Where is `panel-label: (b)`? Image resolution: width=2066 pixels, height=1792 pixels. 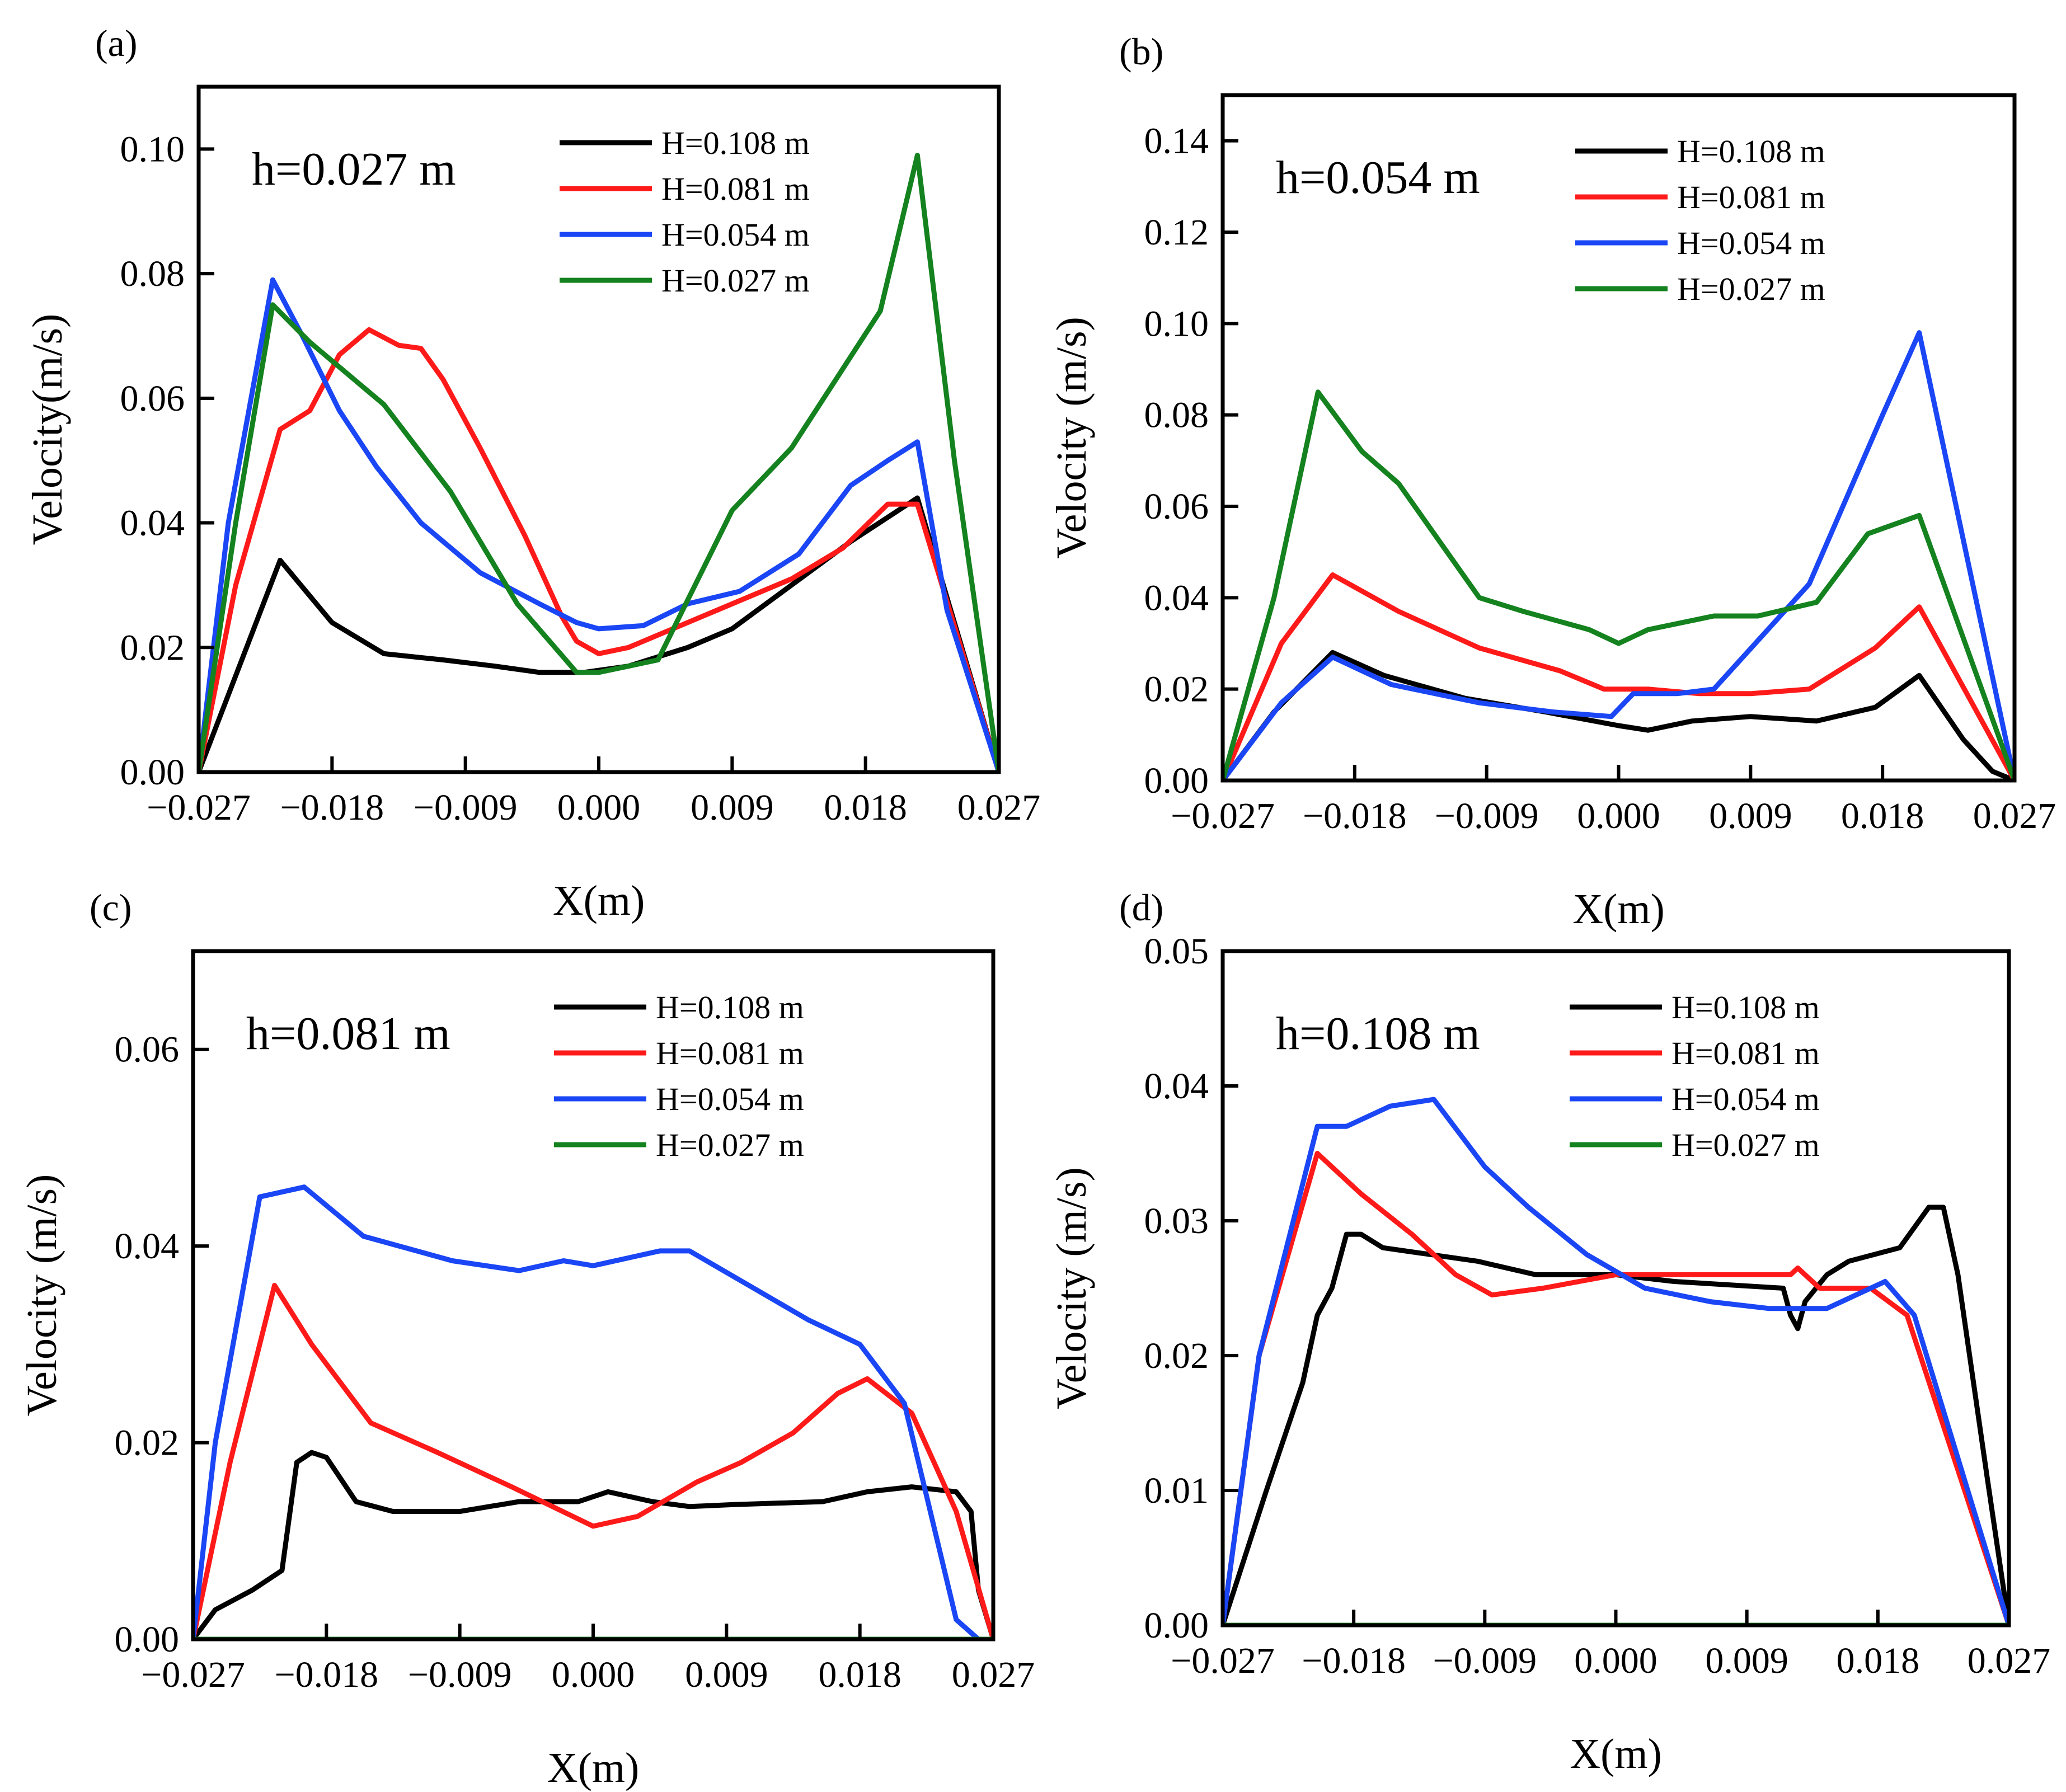 panel-label: (b) is located at coordinates (1141, 51).